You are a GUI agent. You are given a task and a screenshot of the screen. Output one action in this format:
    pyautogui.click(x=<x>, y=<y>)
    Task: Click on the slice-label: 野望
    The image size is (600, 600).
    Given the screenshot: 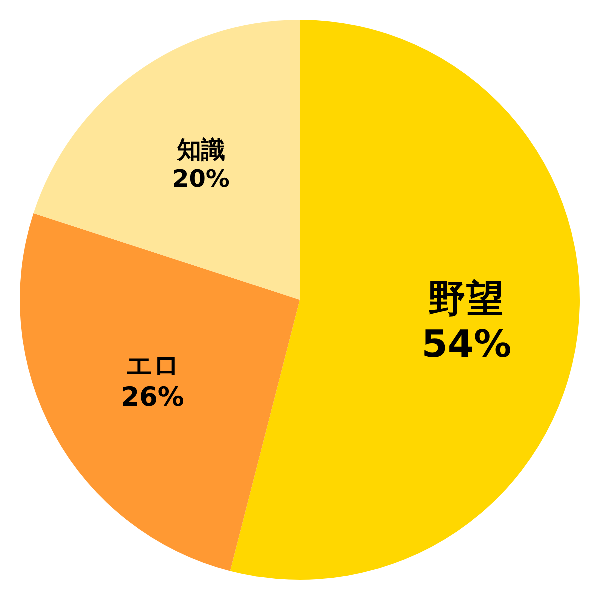 What is the action you would take?
    pyautogui.click(x=466, y=298)
    